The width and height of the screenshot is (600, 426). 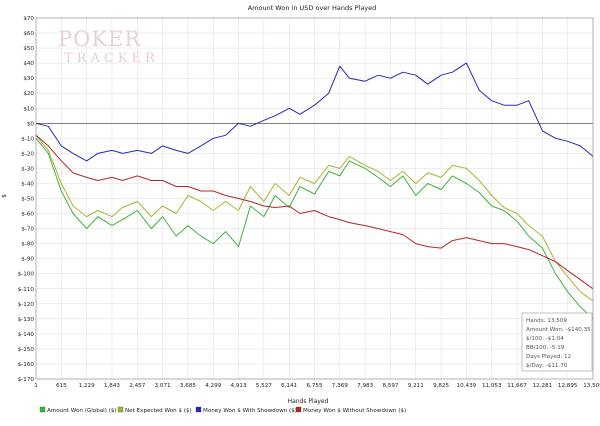 What do you see at coordinates (28, 64) in the screenshot?
I see `y-tick-label: $40` at bounding box center [28, 64].